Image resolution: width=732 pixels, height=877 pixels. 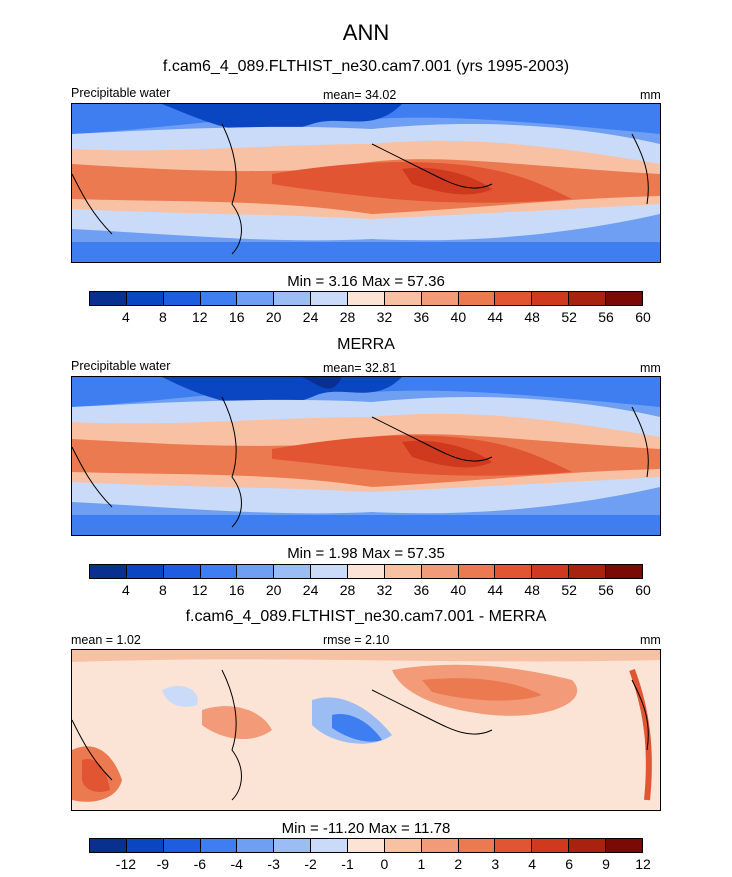 I want to click on colorbar-tick-label: -4, so click(x=236, y=864).